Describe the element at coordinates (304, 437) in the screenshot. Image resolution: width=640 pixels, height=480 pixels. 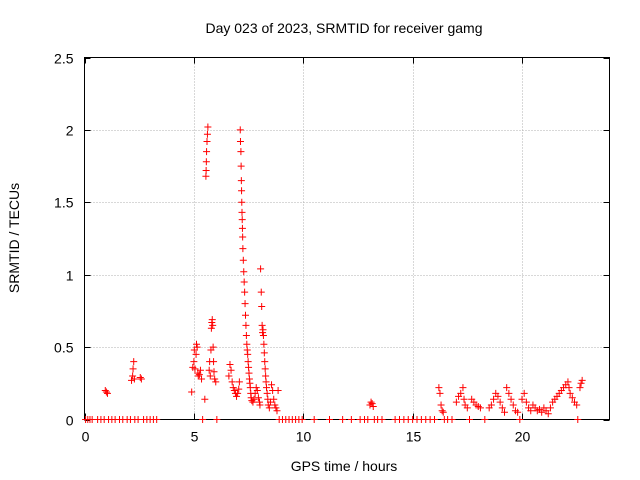
I see `x-tick-label: 10` at that location.